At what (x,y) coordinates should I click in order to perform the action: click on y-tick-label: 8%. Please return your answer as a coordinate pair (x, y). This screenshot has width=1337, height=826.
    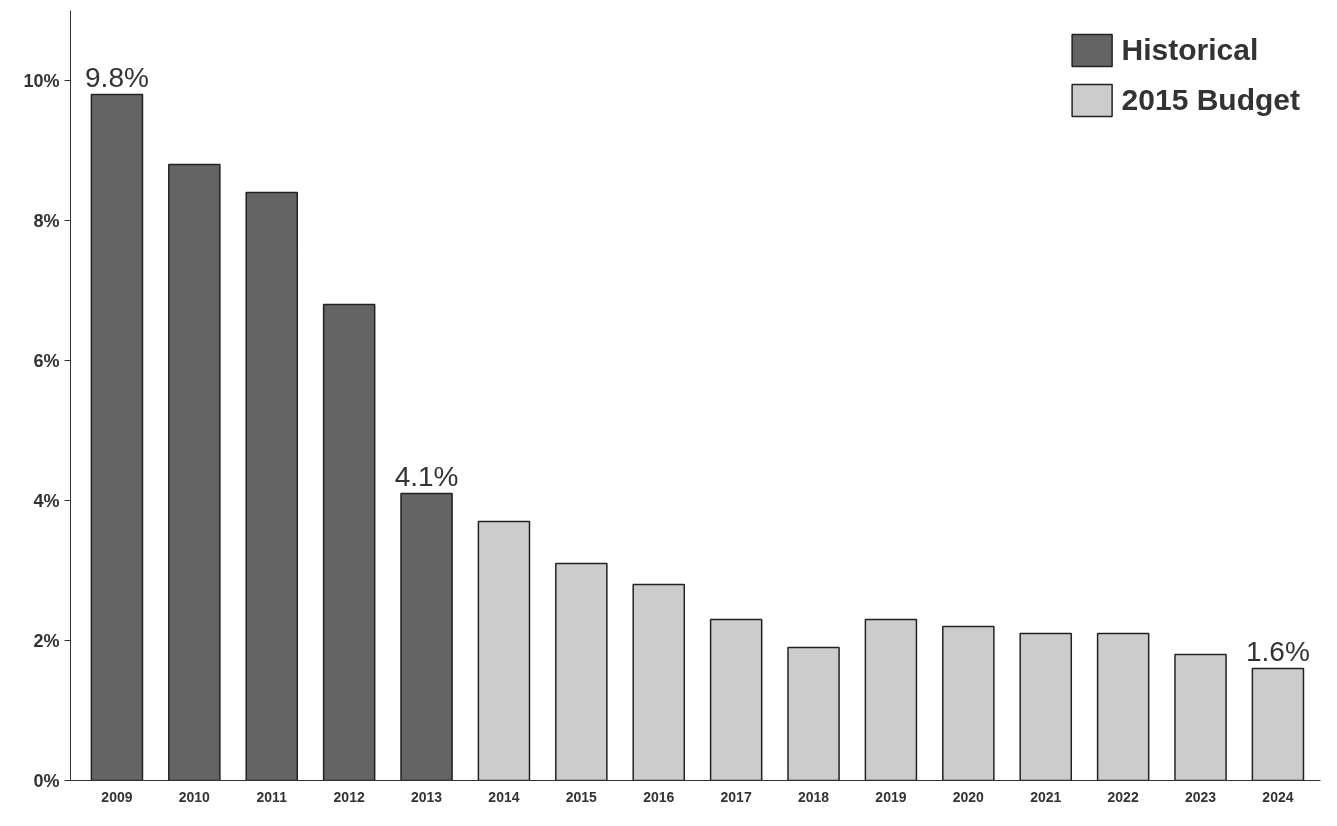
    Looking at the image, I should click on (46, 220).